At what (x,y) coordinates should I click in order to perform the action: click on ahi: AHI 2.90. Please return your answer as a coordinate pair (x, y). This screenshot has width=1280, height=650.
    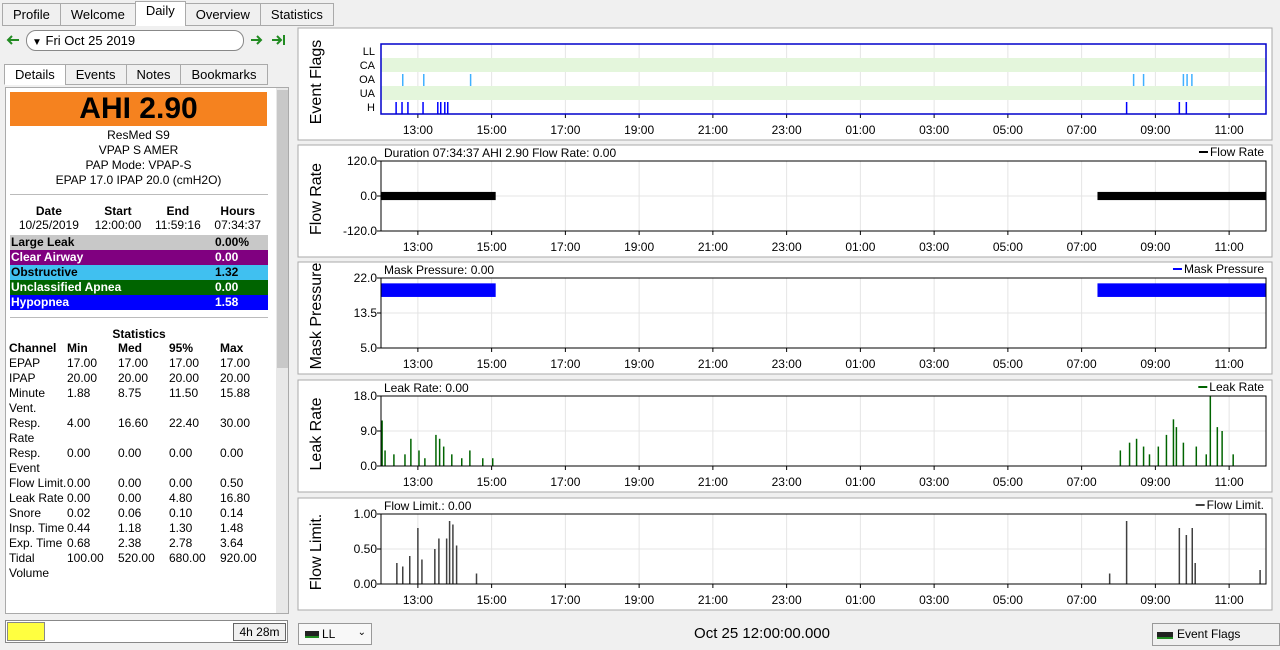
    Looking at the image, I should click on (138, 109).